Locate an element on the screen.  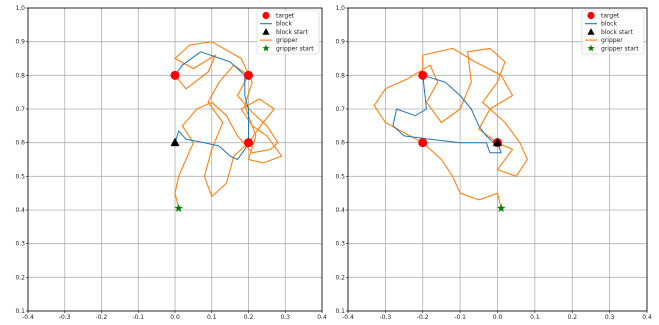
gripper-line is located at coordinates (228, 125).